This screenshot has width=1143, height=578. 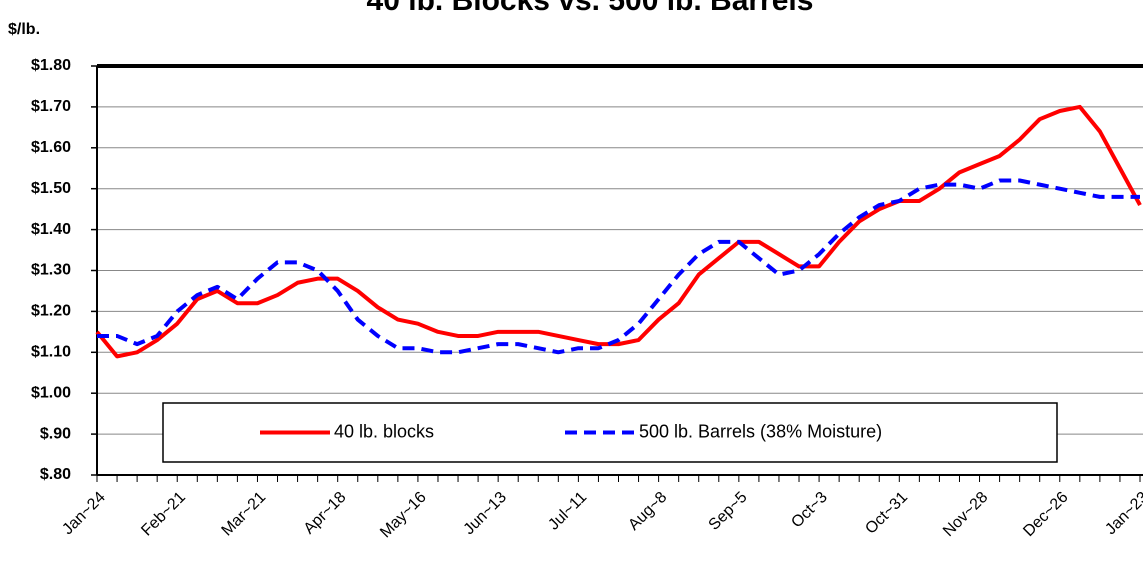 What do you see at coordinates (965, 514) in the screenshot?
I see `x-tick-label: Nov~28` at bounding box center [965, 514].